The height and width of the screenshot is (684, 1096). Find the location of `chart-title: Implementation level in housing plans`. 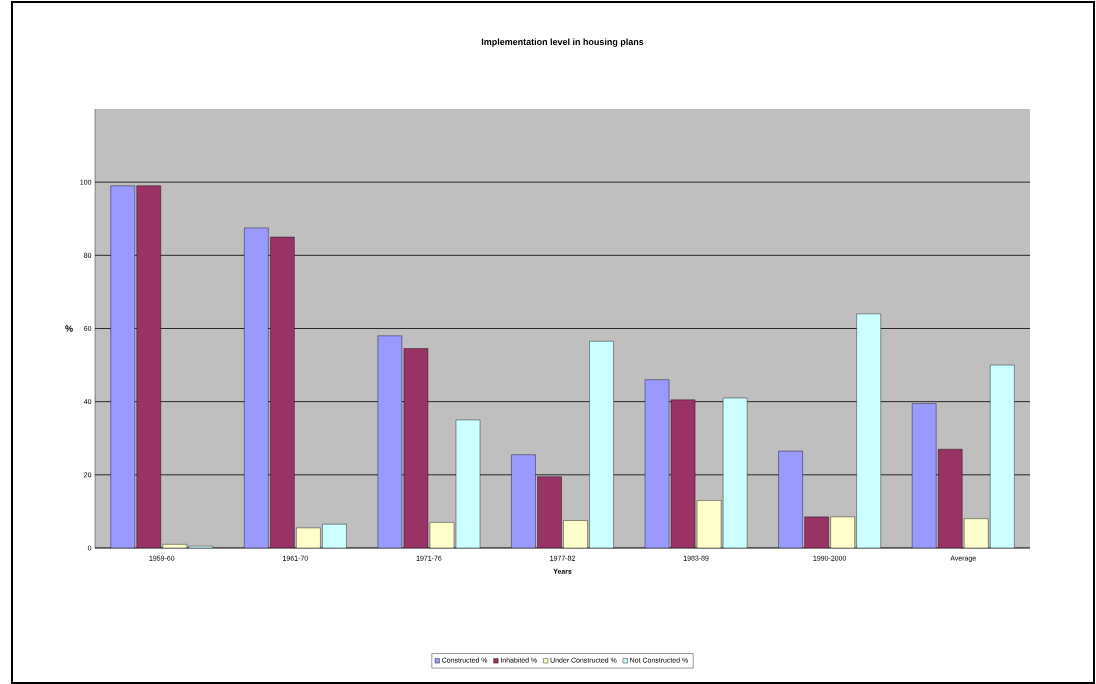

chart-title: Implementation level in housing plans is located at coordinates (562, 42).